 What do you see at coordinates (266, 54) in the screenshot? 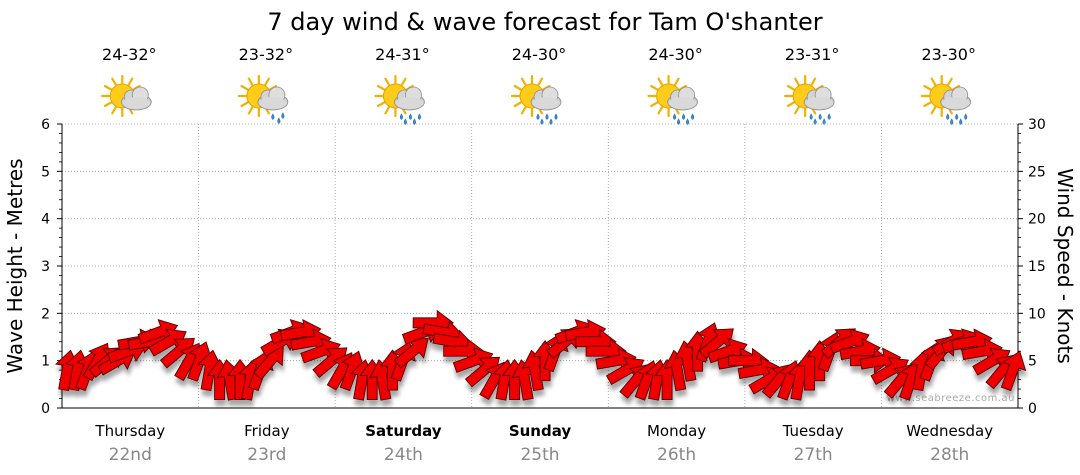
I see `temperature-label: 23-32°` at bounding box center [266, 54].